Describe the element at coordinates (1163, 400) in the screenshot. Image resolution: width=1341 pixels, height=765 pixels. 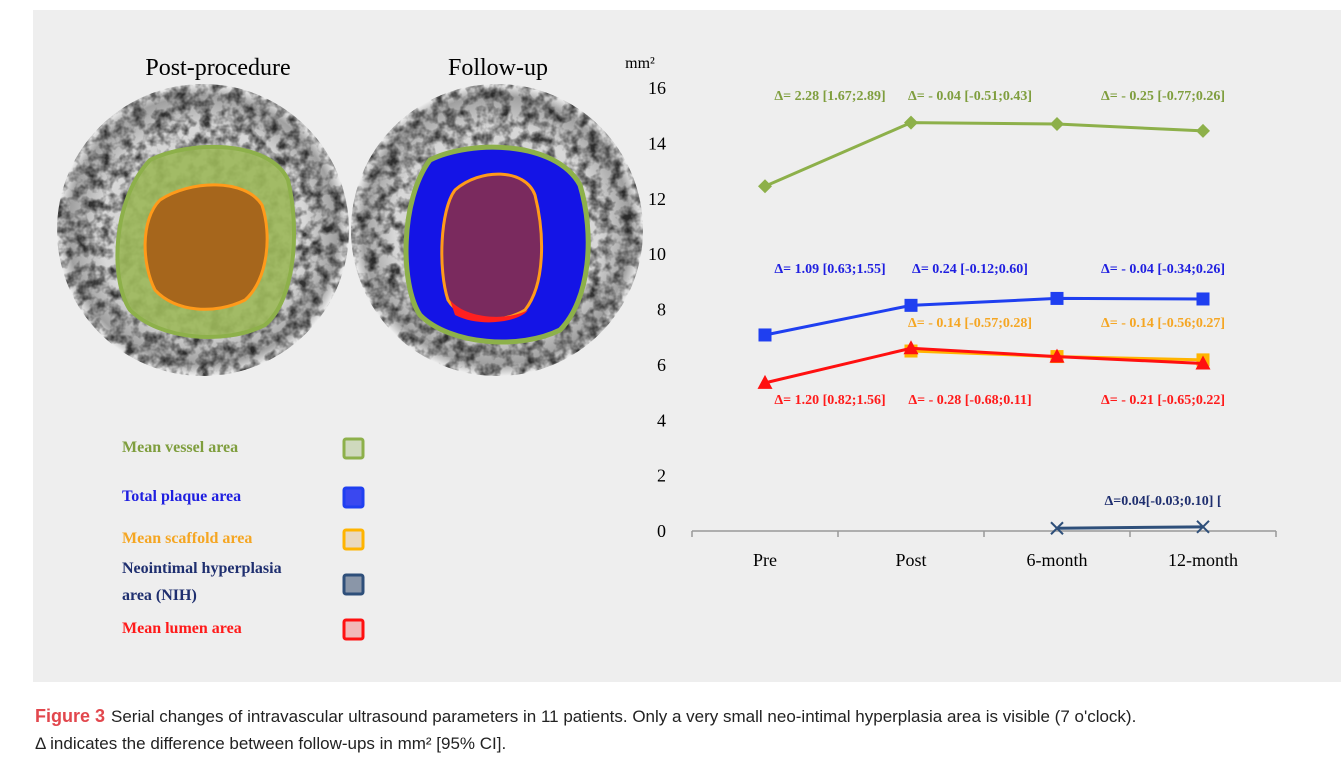
I see `delta-label: Δ= - 0.21 [-0.65;0.22]` at that location.